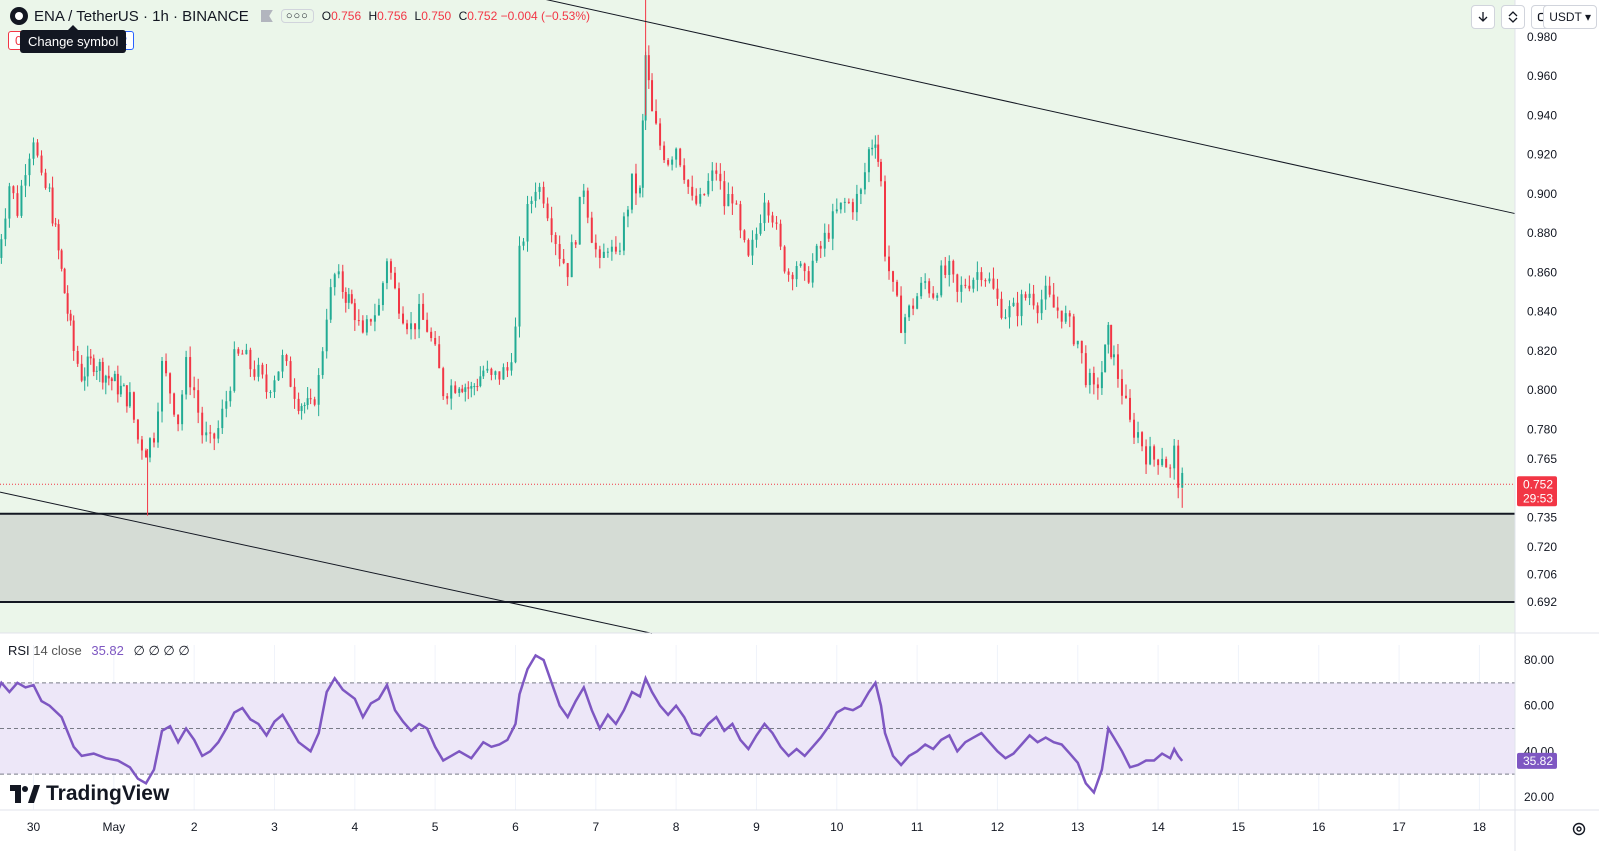 The width and height of the screenshot is (1599, 851). Describe the element at coordinates (326, 562) in the screenshot. I see `lower-trendline` at that location.